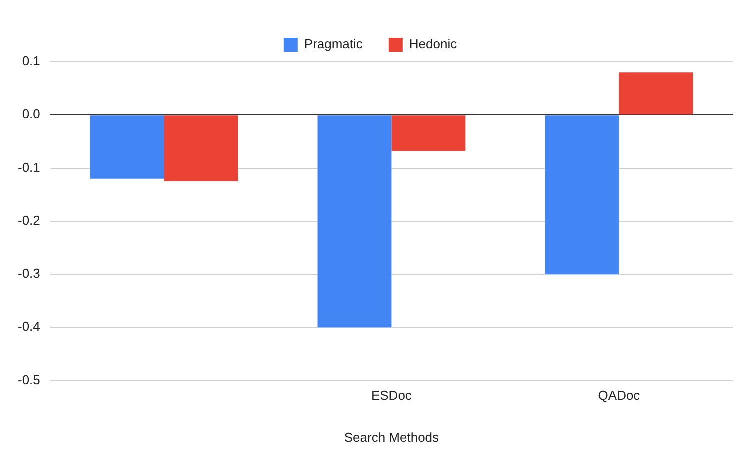  Describe the element at coordinates (391, 396) in the screenshot. I see `x-tick-label: ESDoc` at that location.